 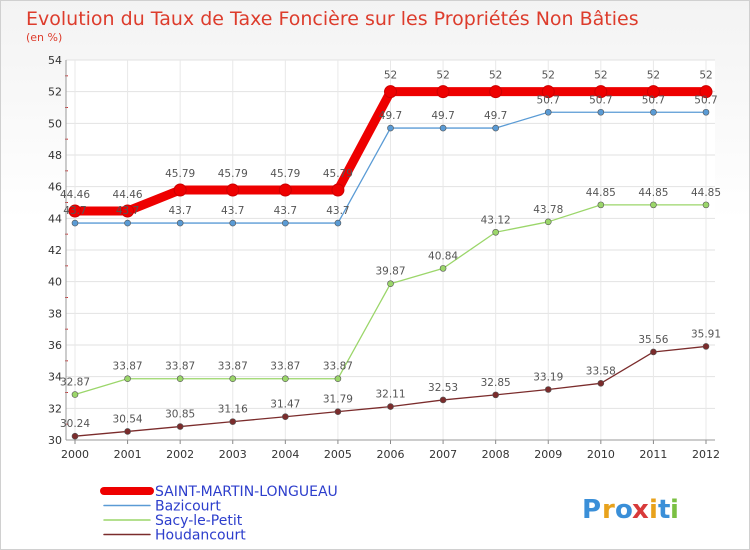 What do you see at coordinates (55, 187) in the screenshot?
I see `y-tick-label: 46` at bounding box center [55, 187].